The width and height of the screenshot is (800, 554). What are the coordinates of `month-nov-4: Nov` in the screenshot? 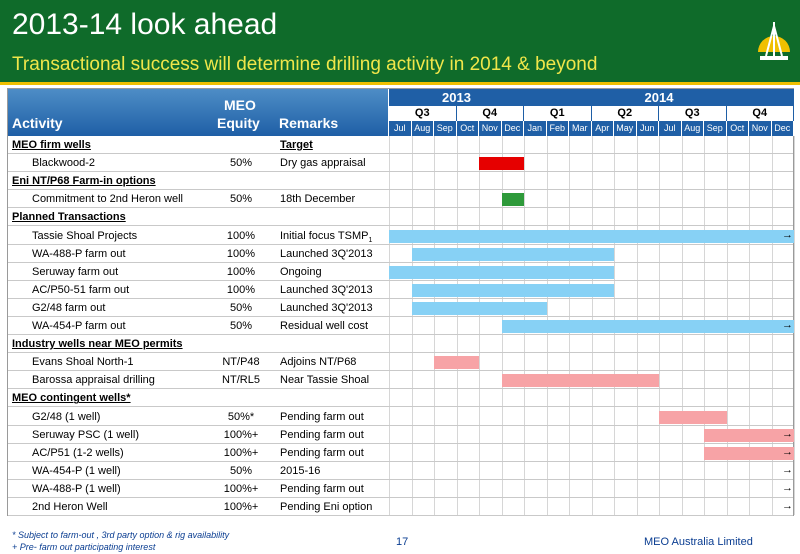 It's located at (490, 128).